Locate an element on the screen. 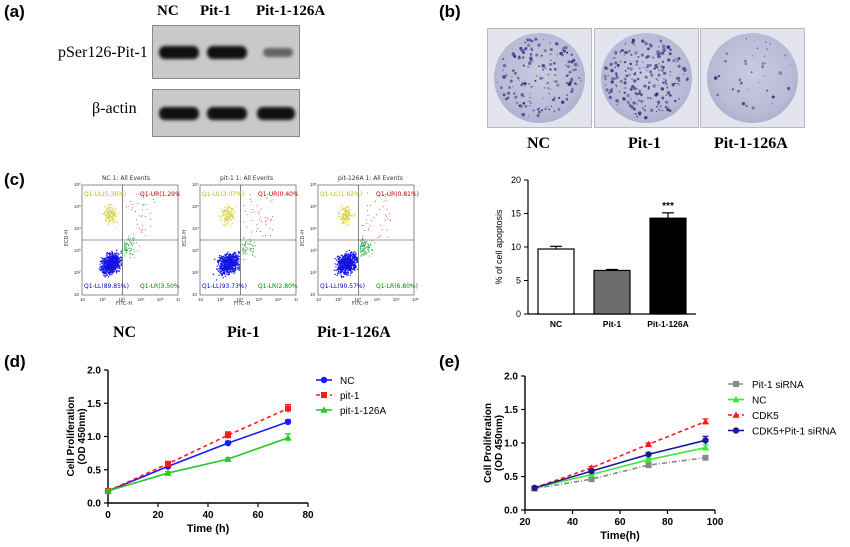  lane-label-pit1-126a: Pit-1-126A is located at coordinates (291, 11).